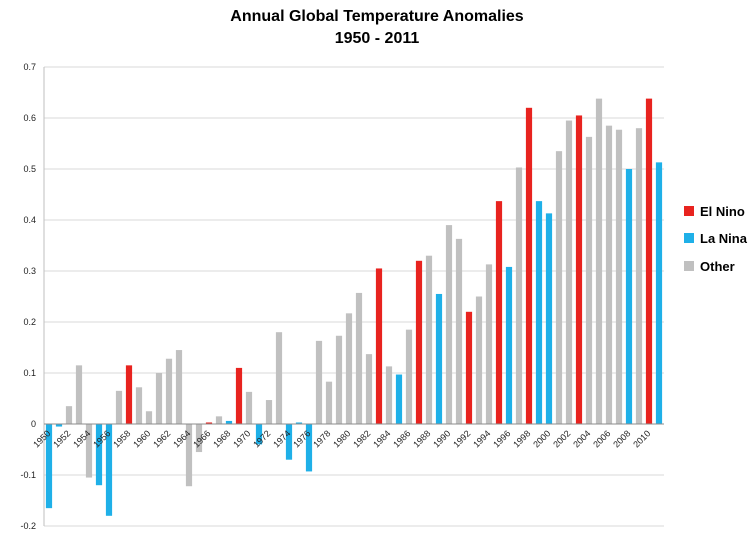 The height and width of the screenshot is (544, 754). I want to click on bar-1951, so click(59, 425).